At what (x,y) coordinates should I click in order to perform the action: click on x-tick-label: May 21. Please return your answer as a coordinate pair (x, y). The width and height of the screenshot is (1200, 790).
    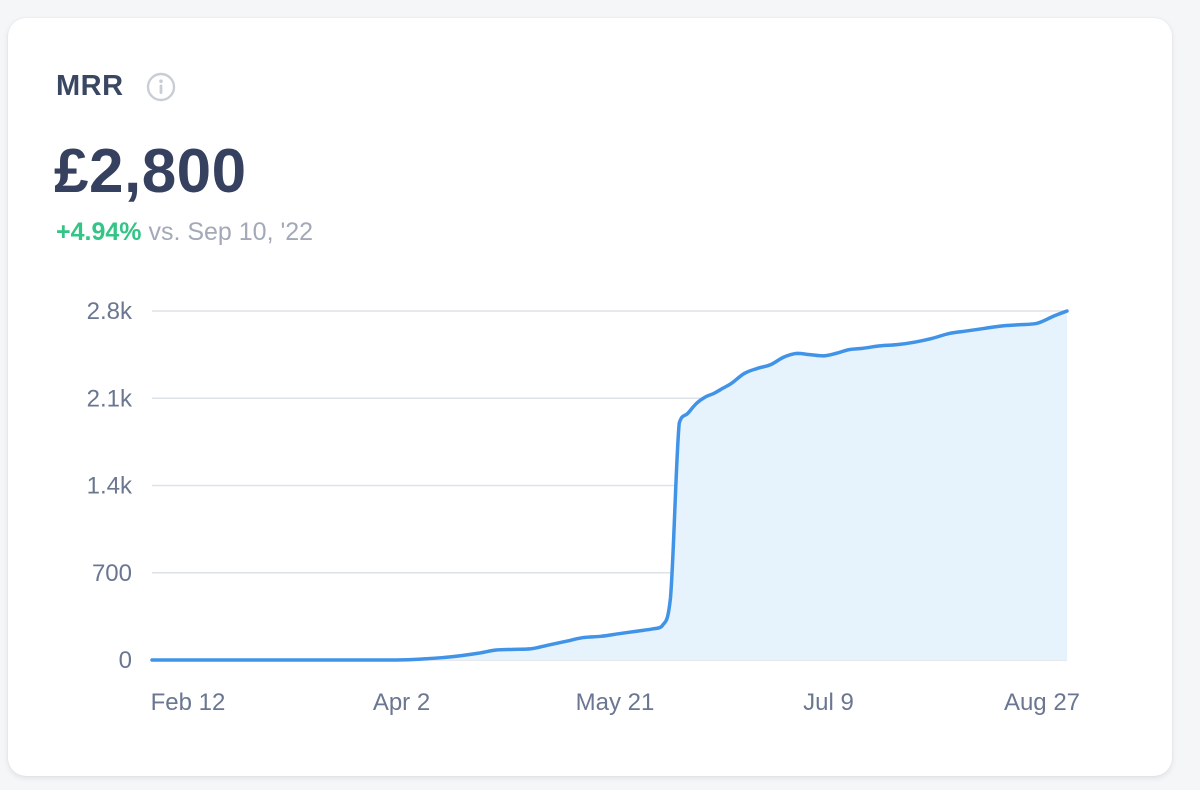
    Looking at the image, I should click on (615, 702).